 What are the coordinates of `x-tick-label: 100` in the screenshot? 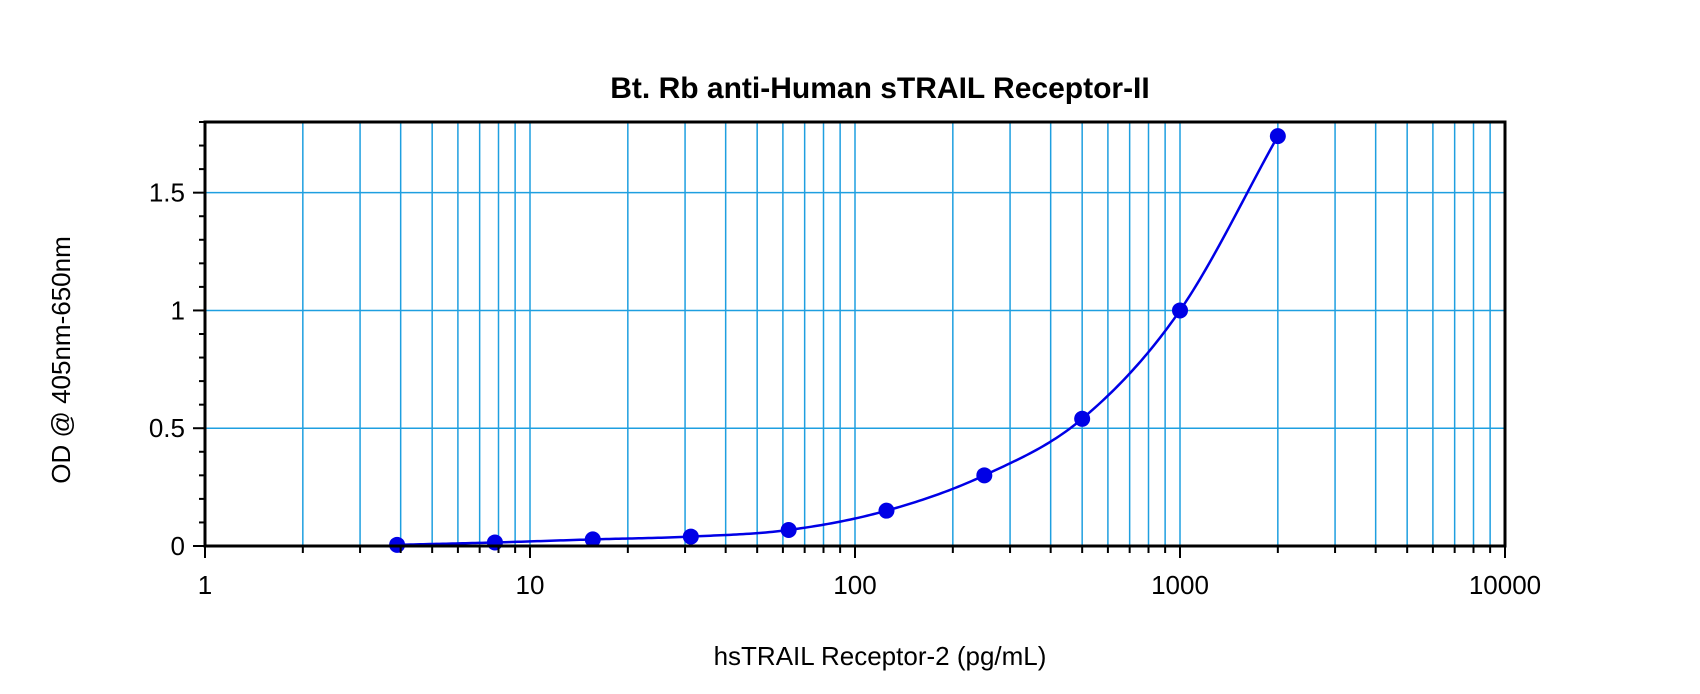 It's located at (854, 585).